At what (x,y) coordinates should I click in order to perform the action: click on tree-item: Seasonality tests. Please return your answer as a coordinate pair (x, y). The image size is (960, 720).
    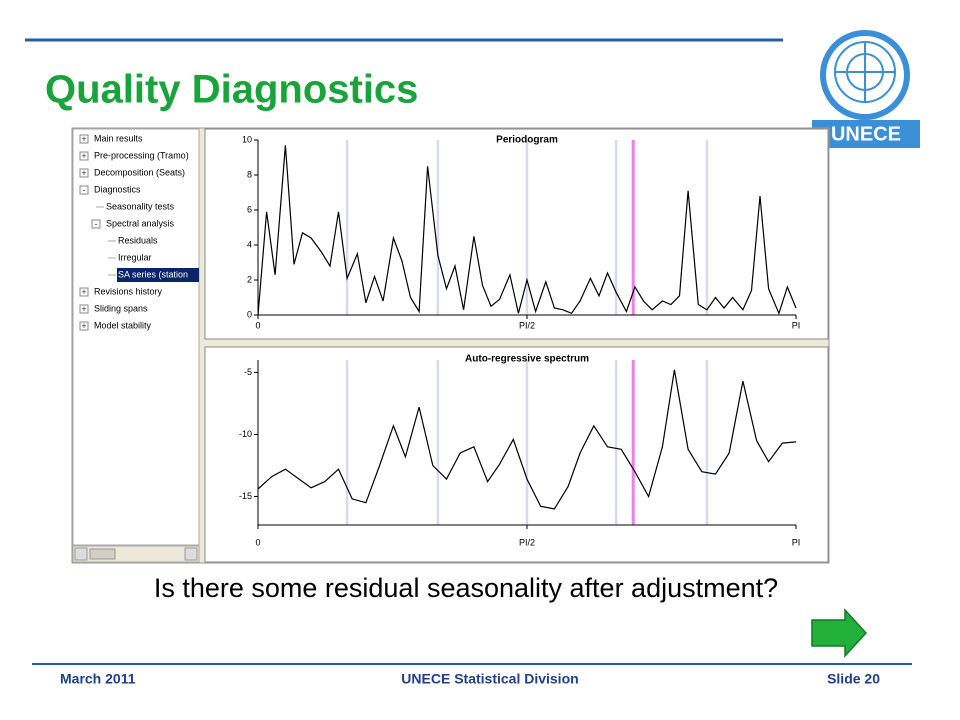
    Looking at the image, I should click on (140, 206).